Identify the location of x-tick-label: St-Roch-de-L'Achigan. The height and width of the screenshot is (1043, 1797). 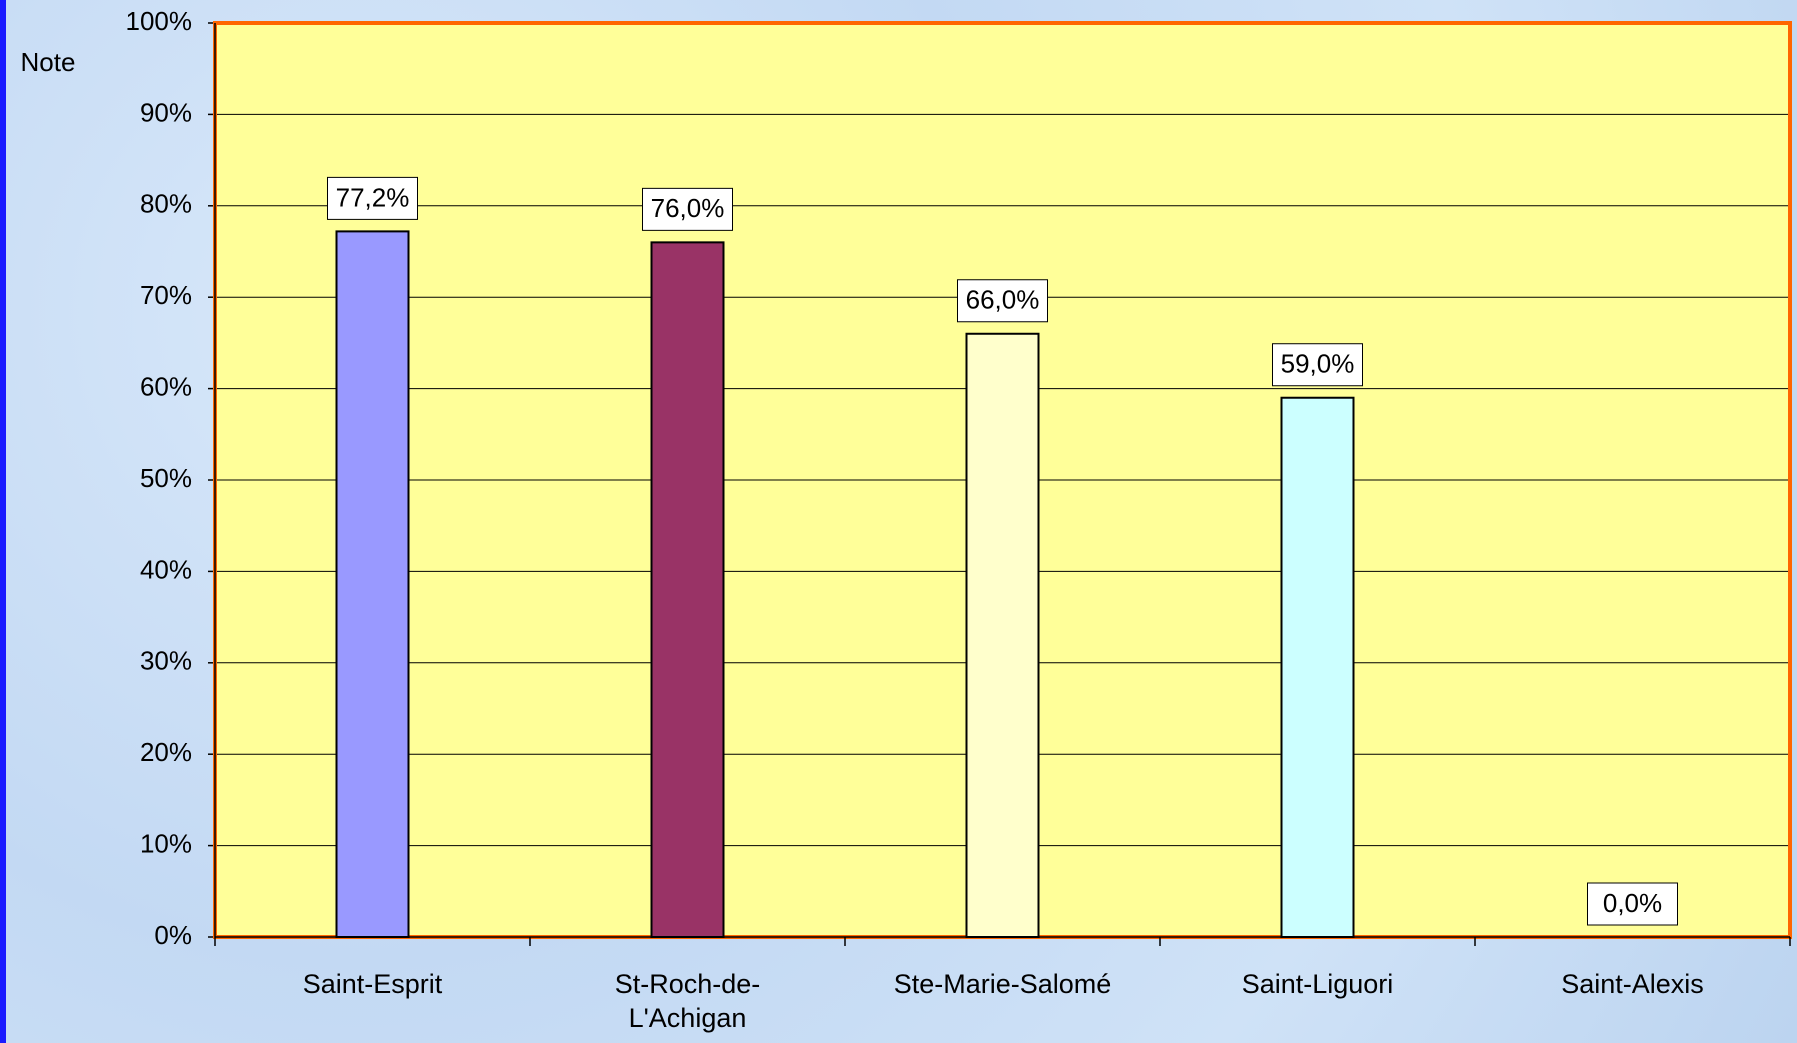
(687, 1001).